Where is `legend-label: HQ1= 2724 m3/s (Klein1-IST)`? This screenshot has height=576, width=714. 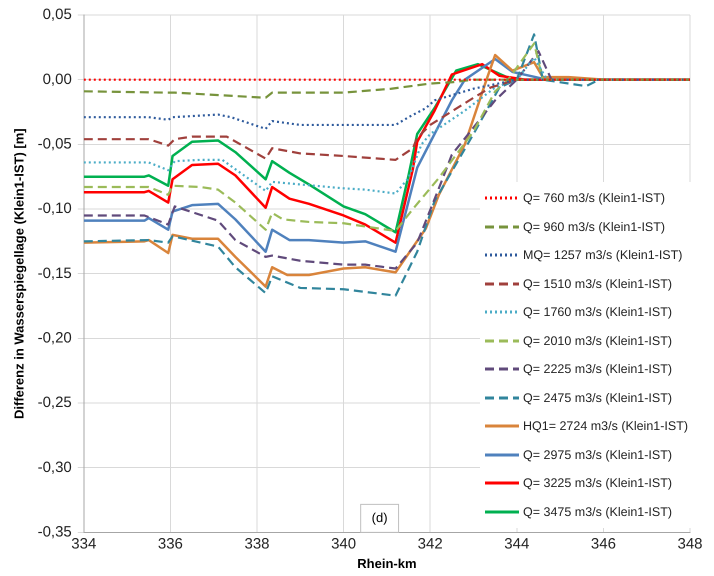 legend-label: HQ1= 2724 m3/s (Klein1-IST) is located at coordinates (605, 426).